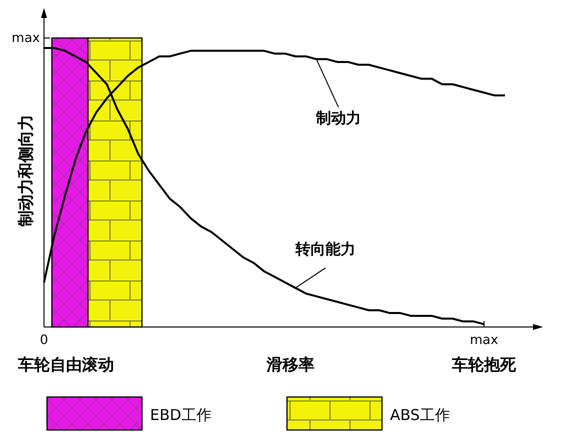 This screenshot has width=568, height=435. What do you see at coordinates (290, 364) in the screenshot?
I see `x-axis-title: 滑移率` at bounding box center [290, 364].